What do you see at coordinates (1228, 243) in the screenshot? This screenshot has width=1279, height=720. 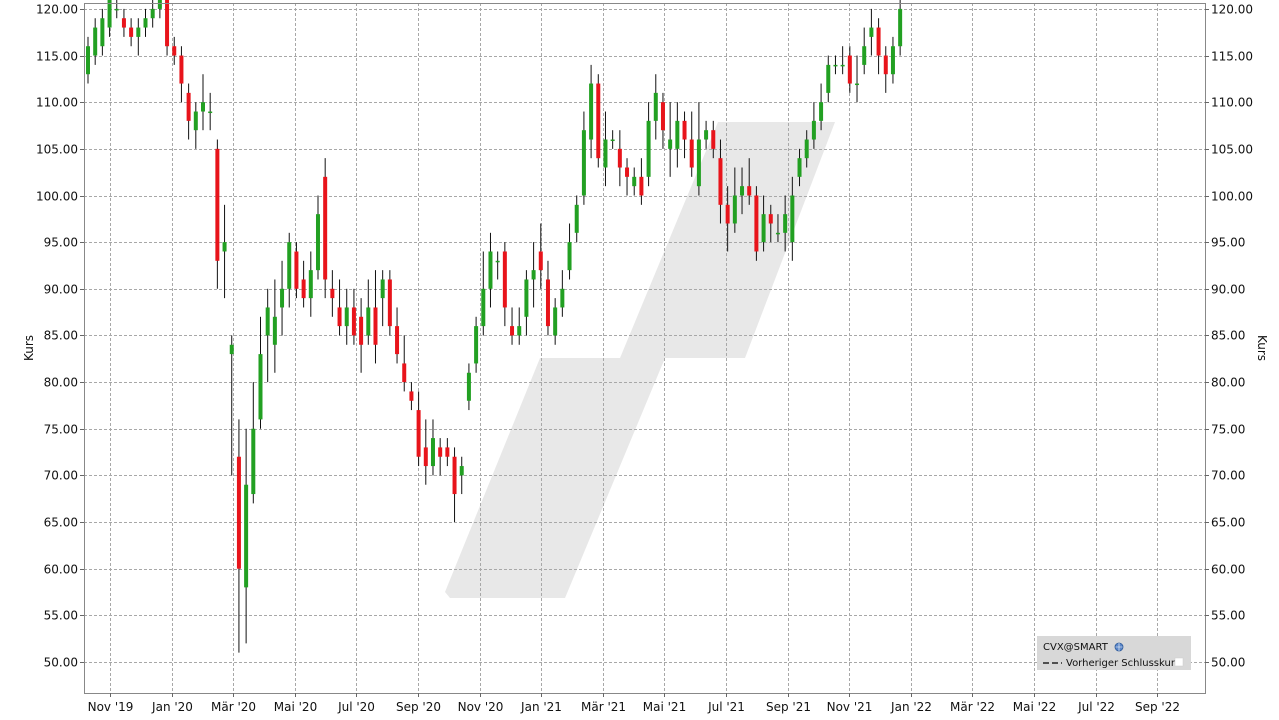 I see `y-tick-label: 95.00` at bounding box center [1228, 243].